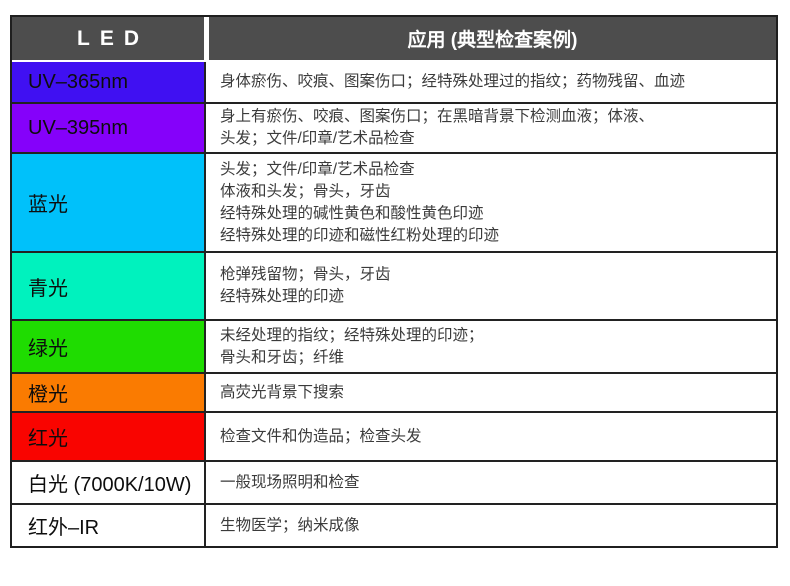 The width and height of the screenshot is (790, 586). I want to click on applications-cell: 一般现场照明和检查, so click(490, 482).